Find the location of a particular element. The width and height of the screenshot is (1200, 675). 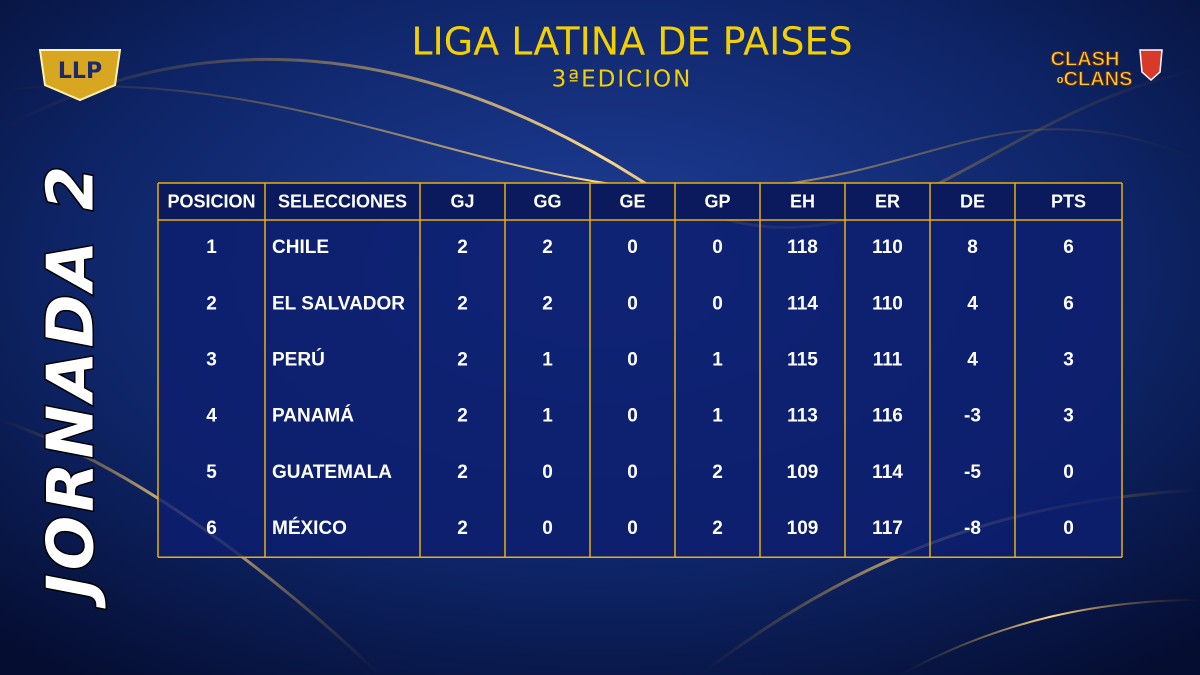

table-cell: -8 is located at coordinates (972, 528).